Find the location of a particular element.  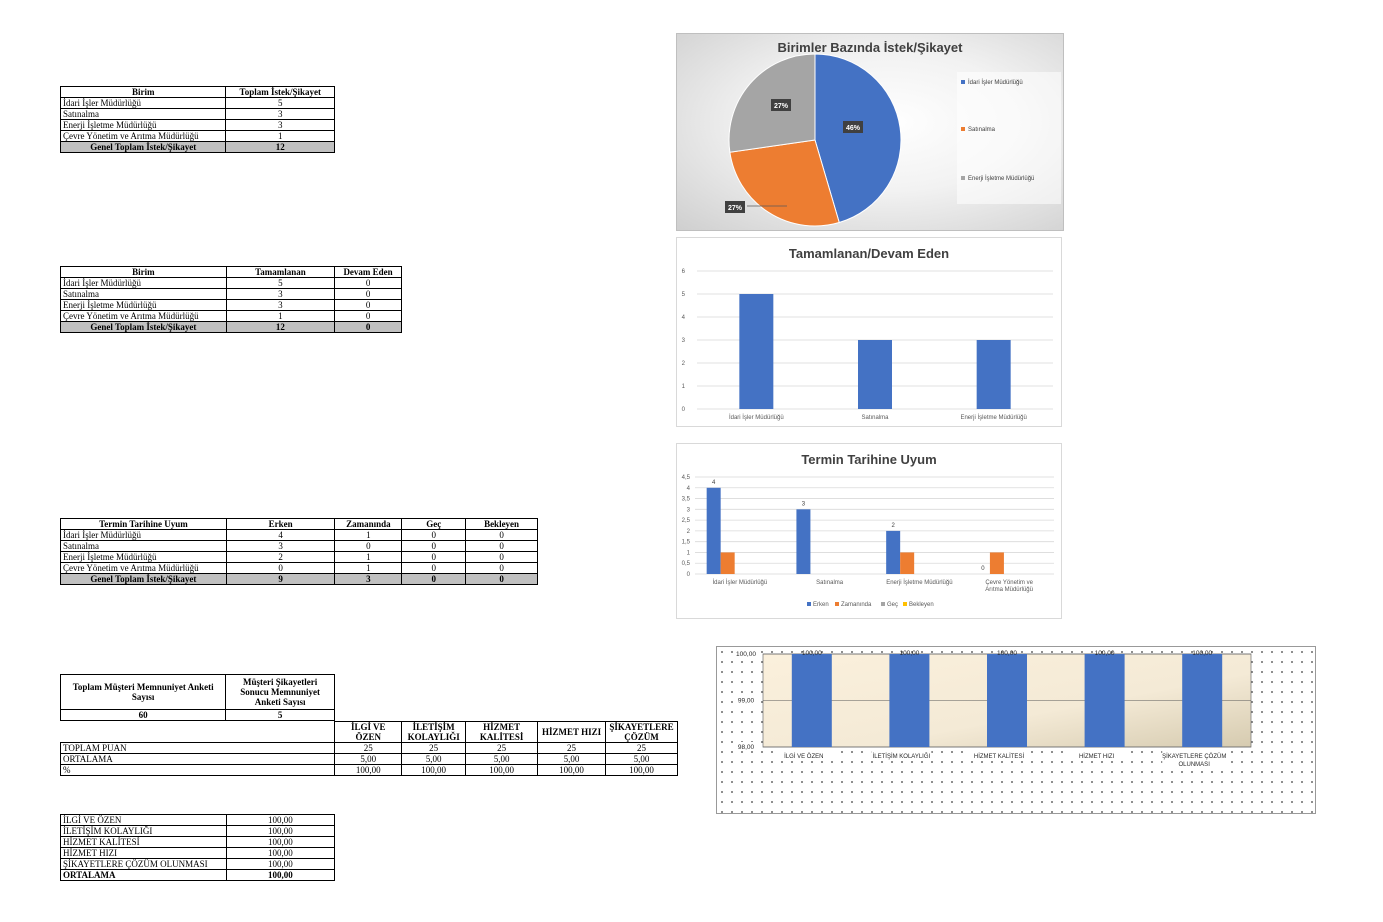

y-tick-label: 1 is located at coordinates (689, 553).